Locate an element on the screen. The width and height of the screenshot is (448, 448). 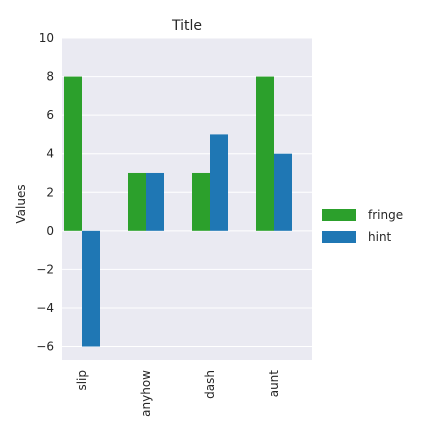
y-tick-label: 0 is located at coordinates (50, 231).